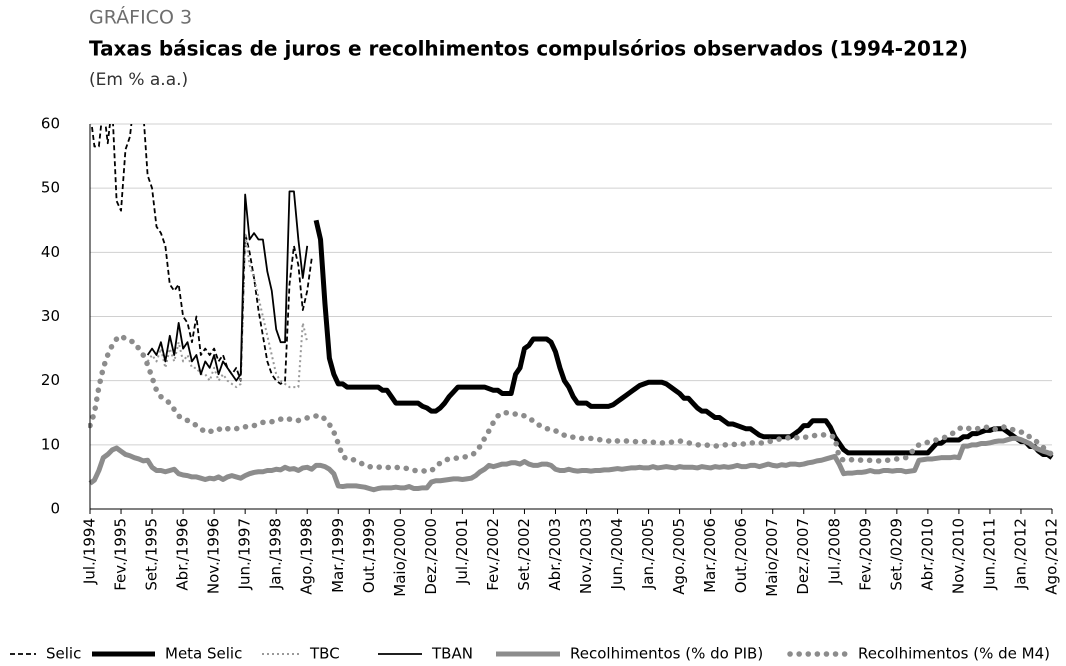 This screenshot has width=1066, height=666. What do you see at coordinates (772, 557) in the screenshot?
I see `x-tick-label: Maio/2007` at bounding box center [772, 557].